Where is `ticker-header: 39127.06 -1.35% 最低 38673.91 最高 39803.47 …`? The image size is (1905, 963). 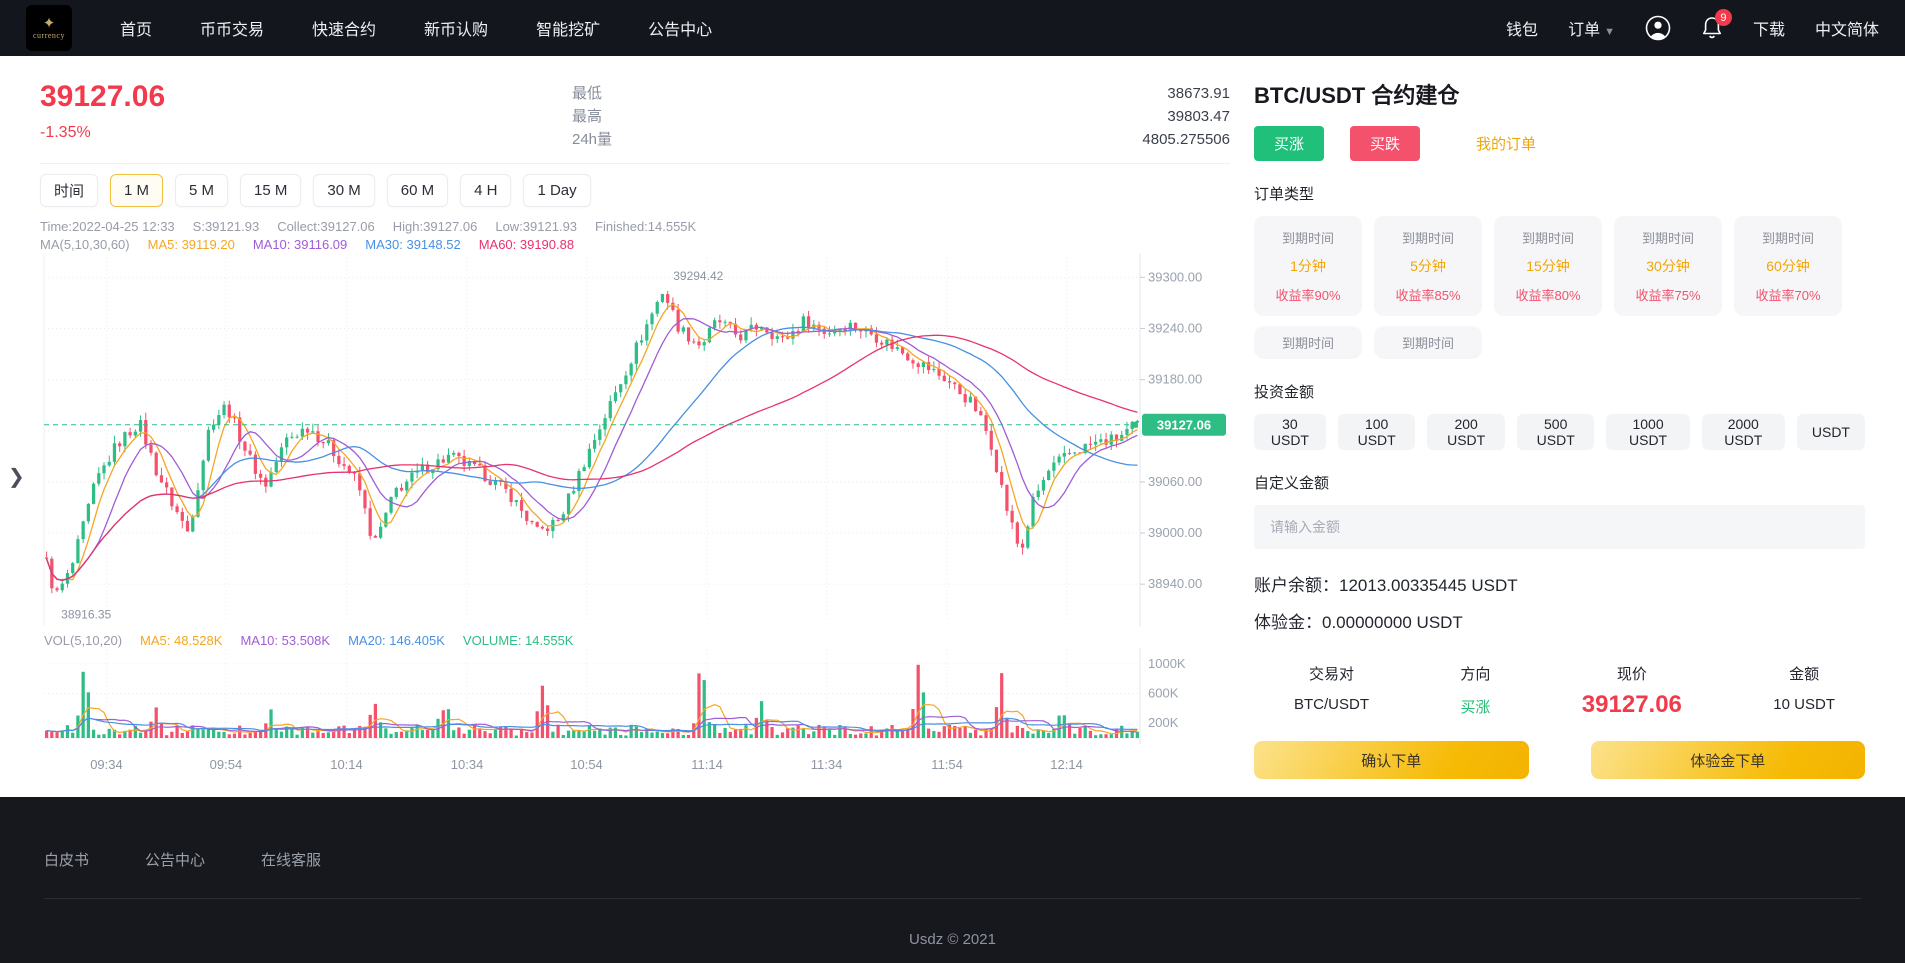 ticker-header: 39127.06 -1.35% 最低 38673.91 最高 39803.47 … is located at coordinates (635, 103).